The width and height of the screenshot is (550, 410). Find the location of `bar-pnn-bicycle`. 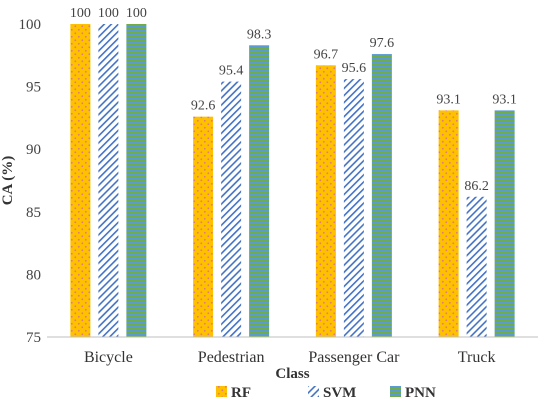

bar-pnn-bicycle is located at coordinates (136, 180).